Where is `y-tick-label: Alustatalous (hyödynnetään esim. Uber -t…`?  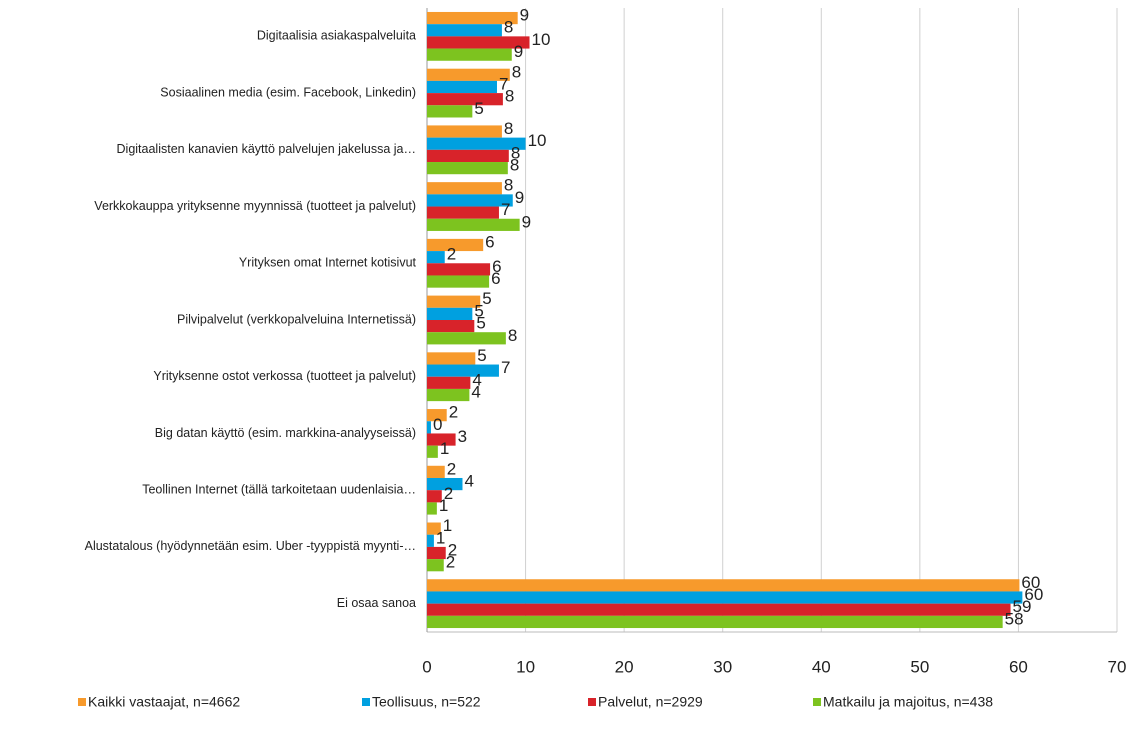 y-tick-label: Alustatalous (hyödynnetään esim. Uber -t… is located at coordinates (250, 546).